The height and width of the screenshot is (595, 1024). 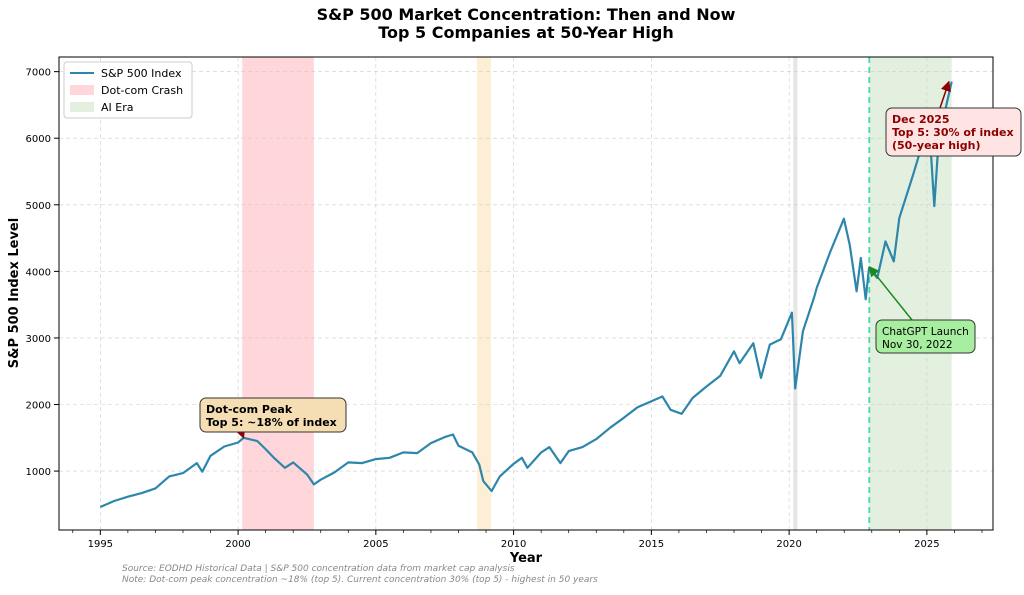 What do you see at coordinates (38, 139) in the screenshot?
I see `y-tick-label: 6000` at bounding box center [38, 139].